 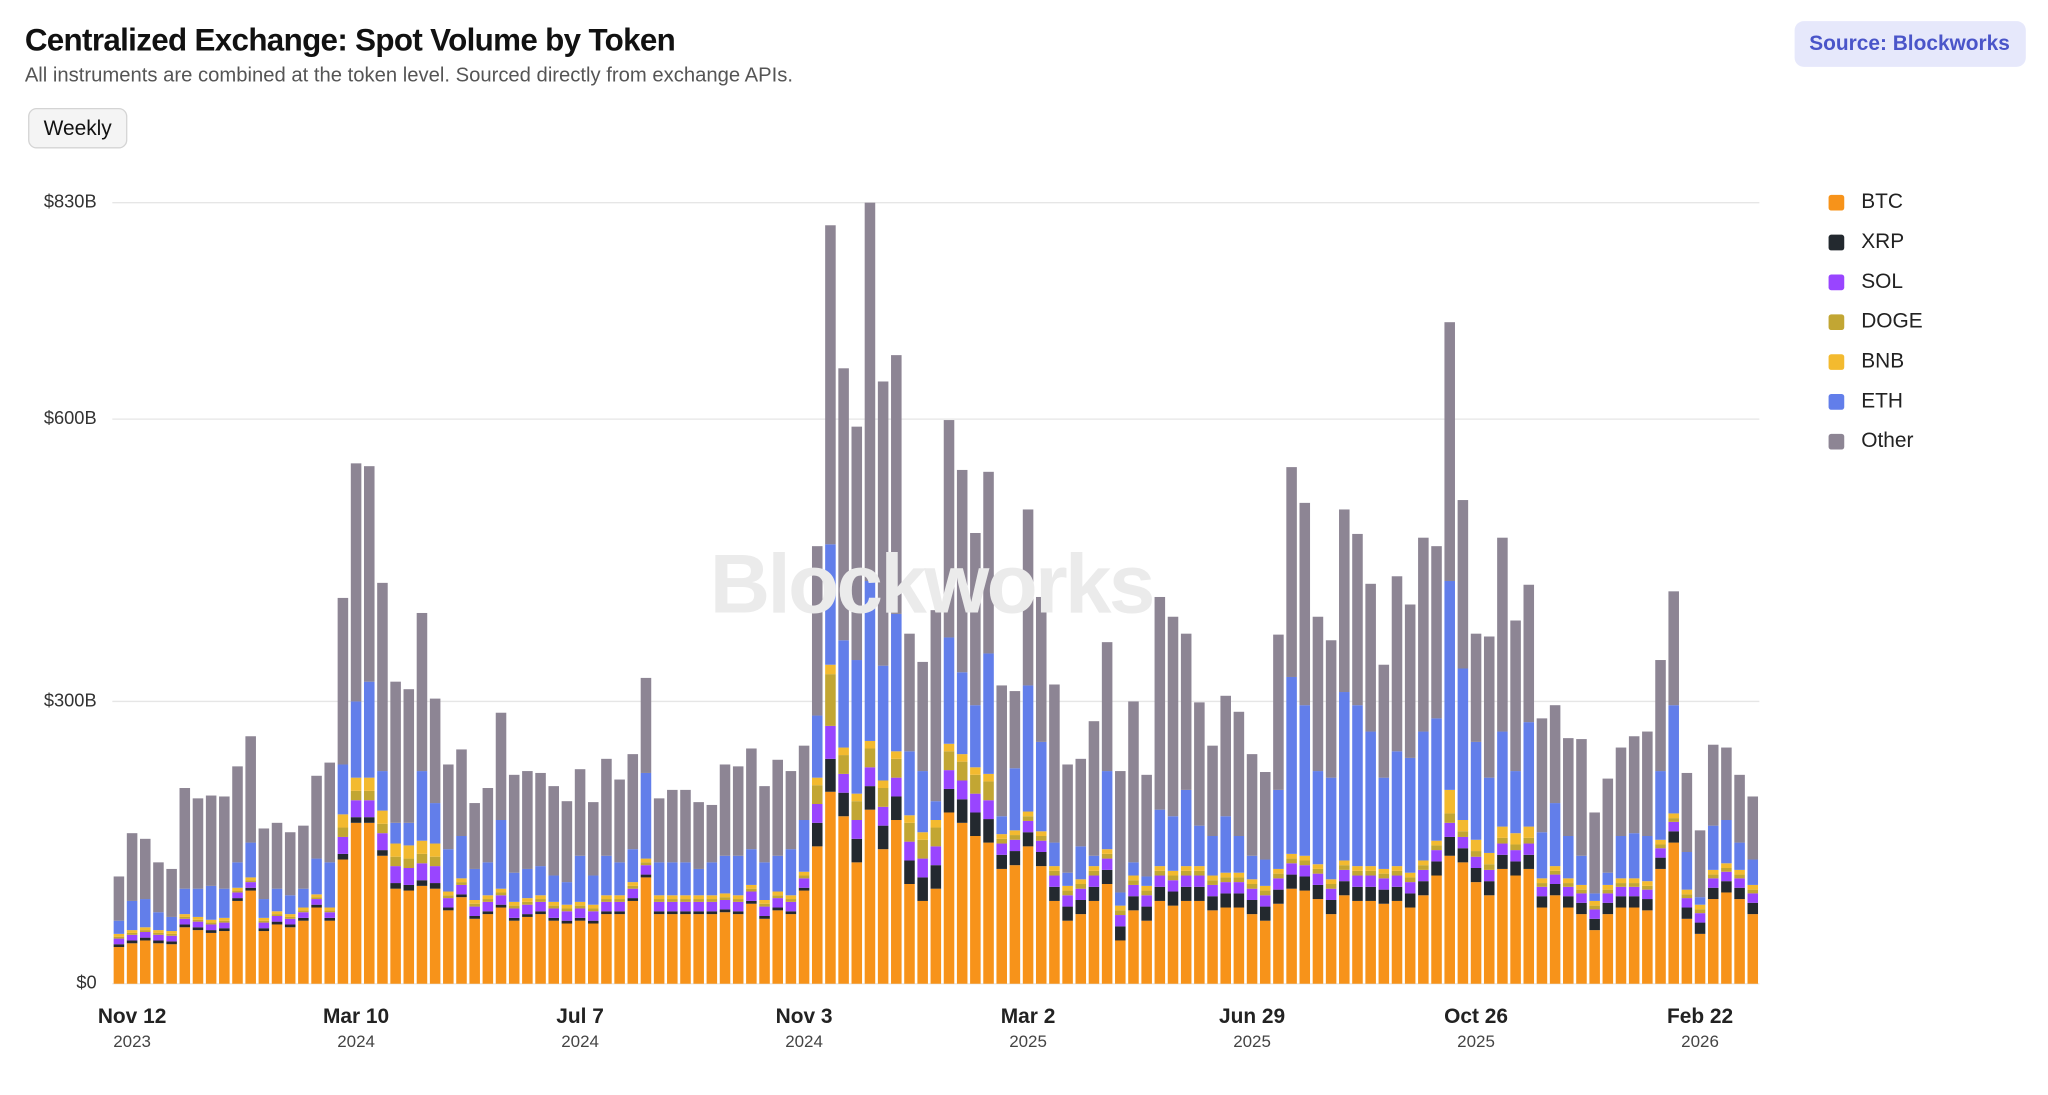 I want to click on legend-label: ETH, so click(x=1882, y=400).